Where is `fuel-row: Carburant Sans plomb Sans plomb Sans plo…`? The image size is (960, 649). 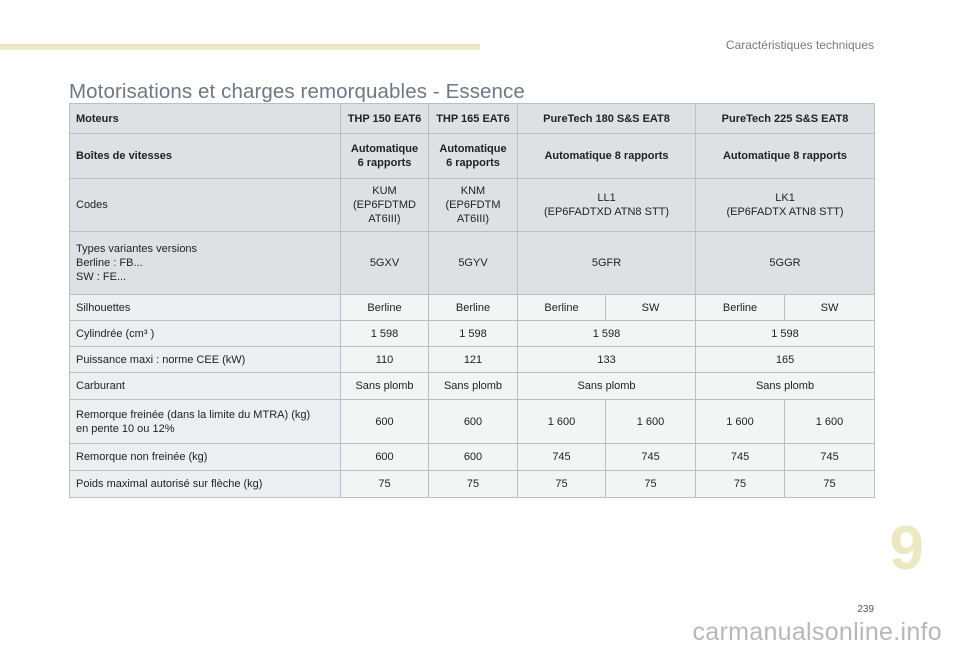
fuel-row: Carburant Sans plomb Sans plomb Sans plo… is located at coordinates (472, 386).